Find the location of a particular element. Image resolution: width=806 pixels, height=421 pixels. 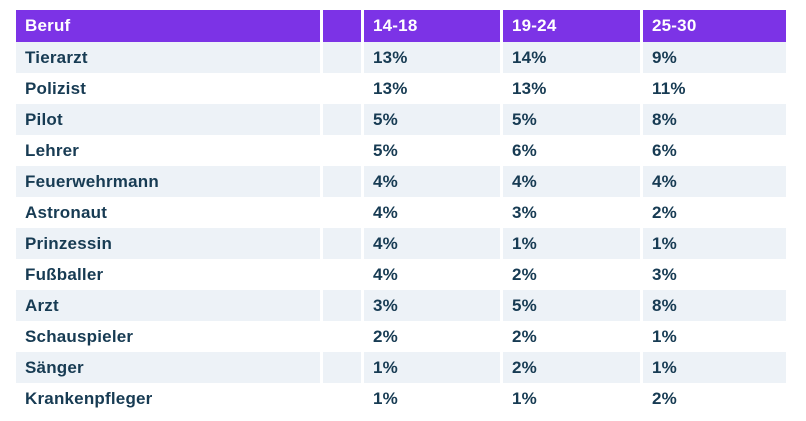

value-cell-25-30: 11% is located at coordinates (713, 88).